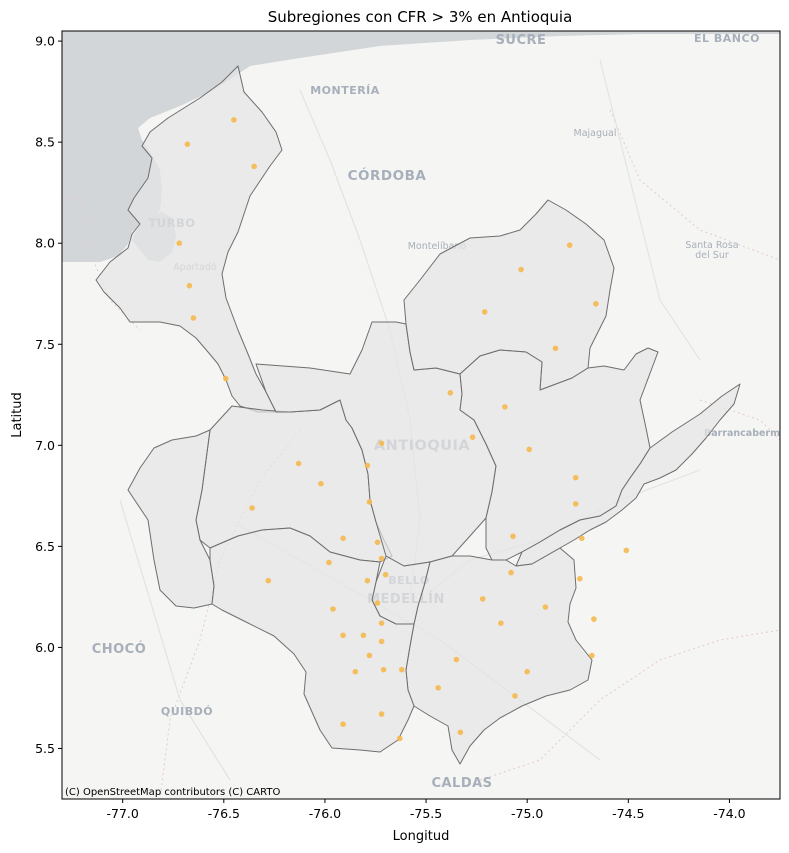 Image resolution: width=789 pixels, height=853 pixels. I want to click on x-tick-label: -76.5, so click(224, 813).